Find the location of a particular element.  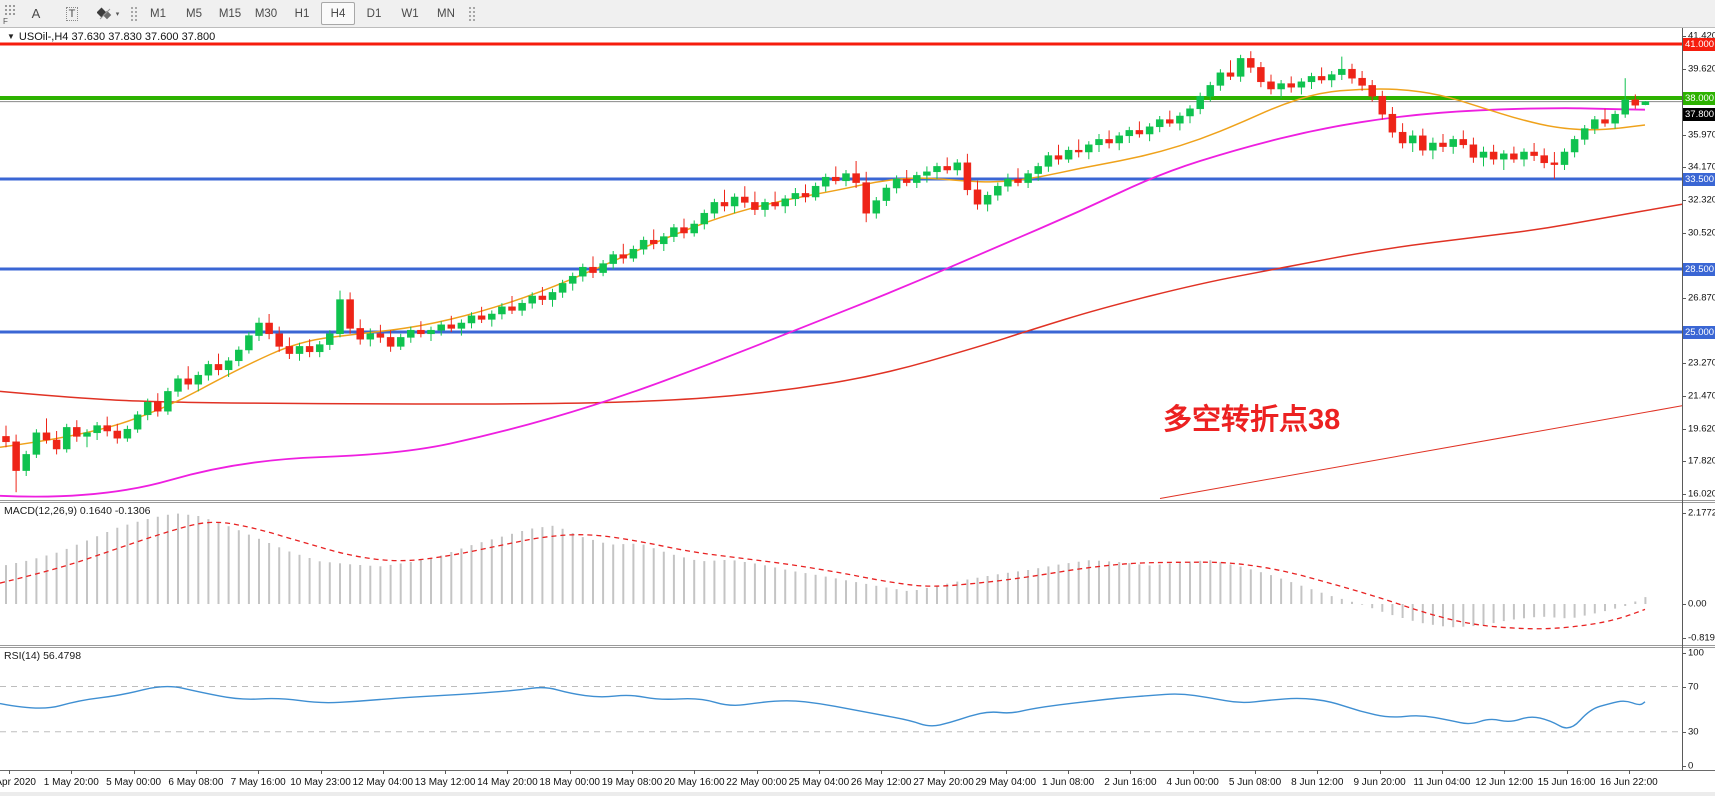

time-axis-label: 8 Jun 12:00 is located at coordinates (1317, 782).